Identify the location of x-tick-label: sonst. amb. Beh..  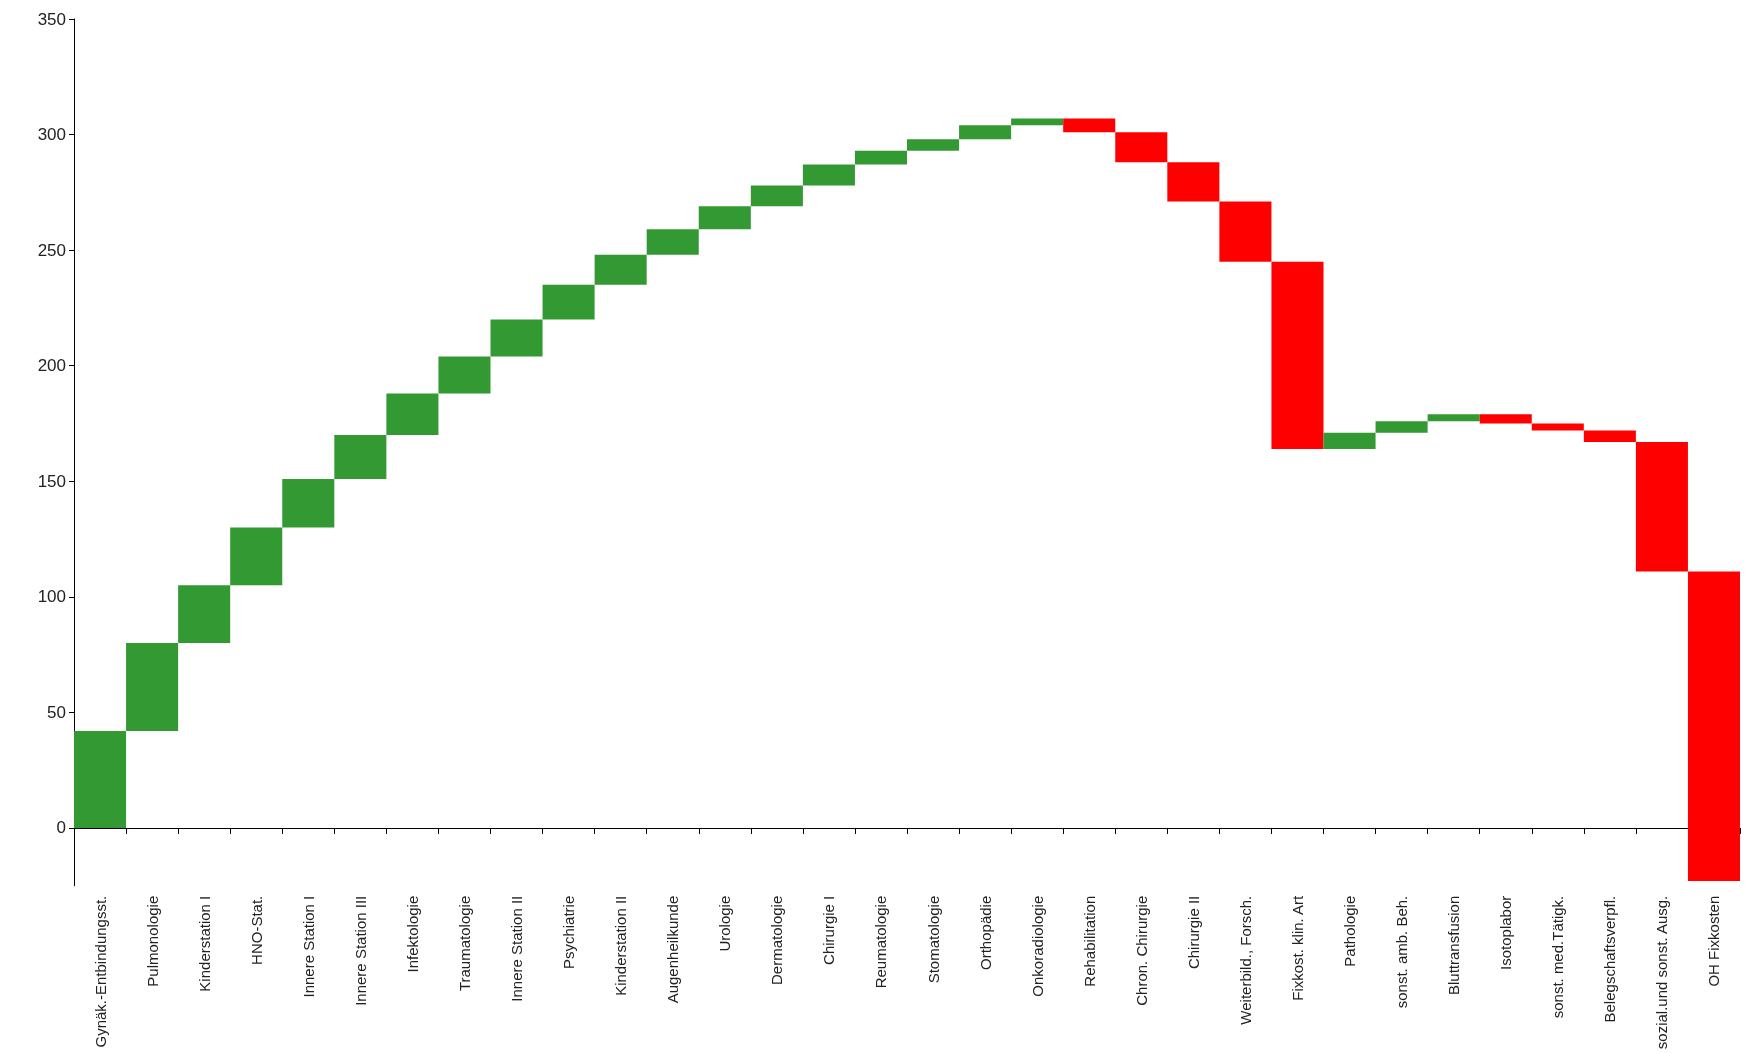
(1402, 952).